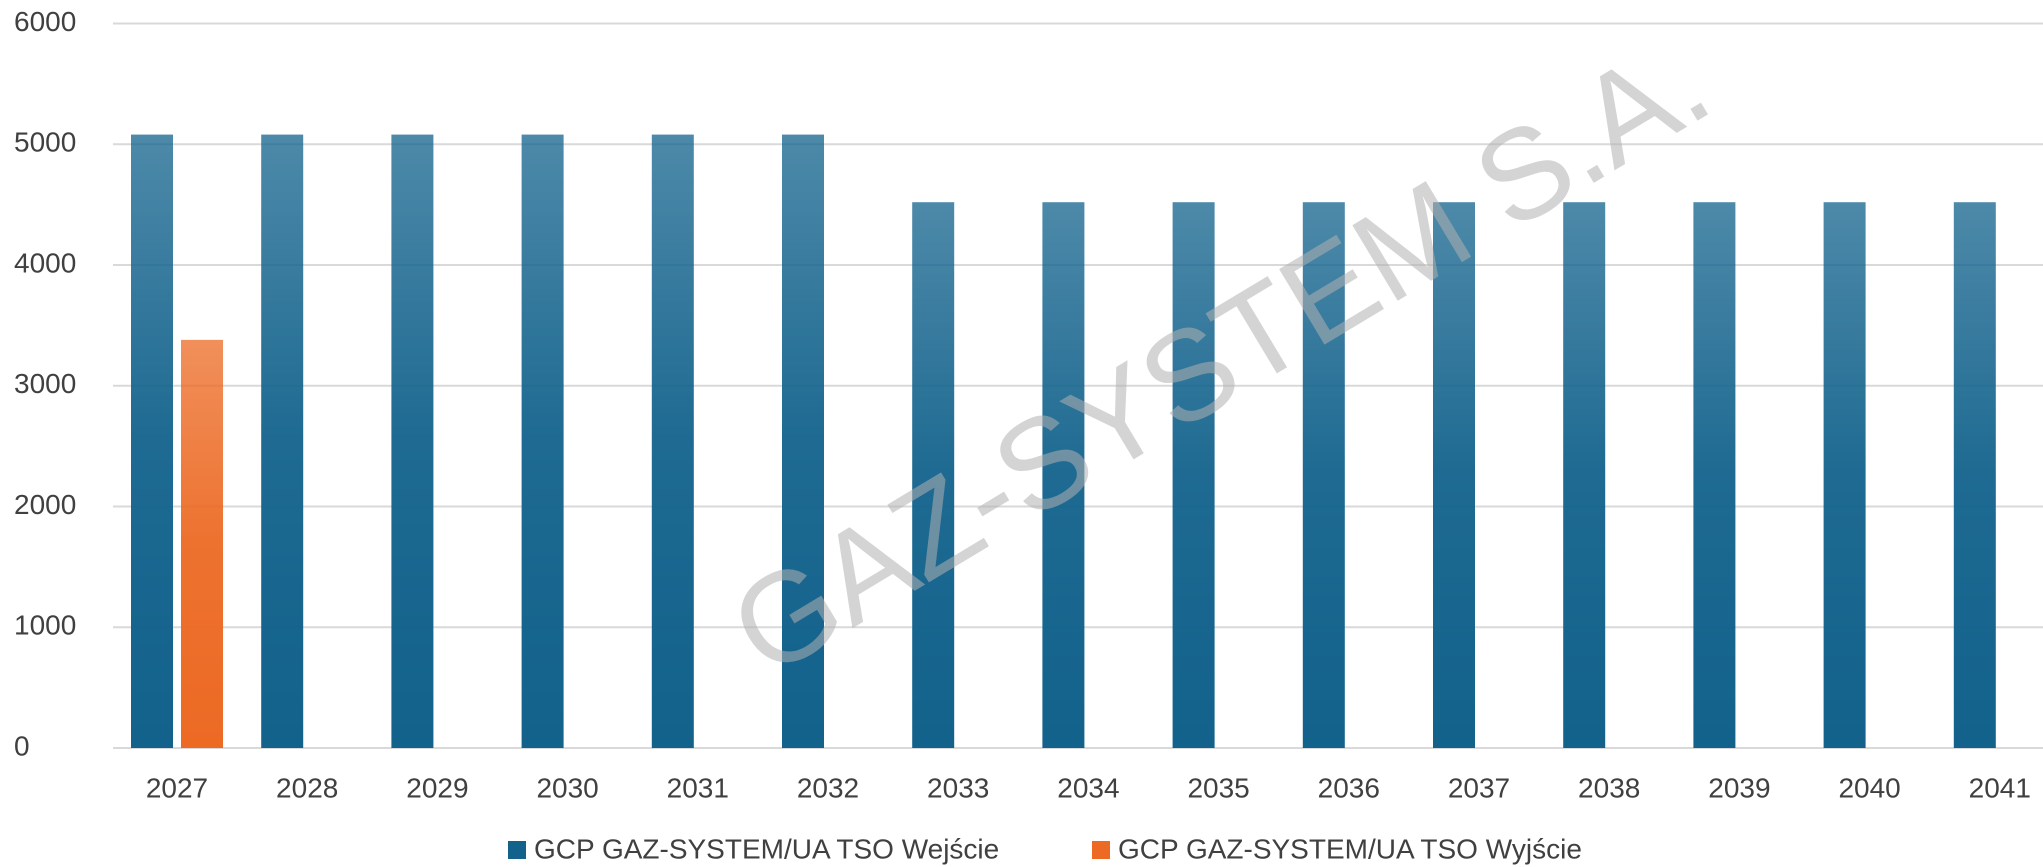 The height and width of the screenshot is (867, 2043). I want to click on x-tick-label: 2033, so click(958, 787).